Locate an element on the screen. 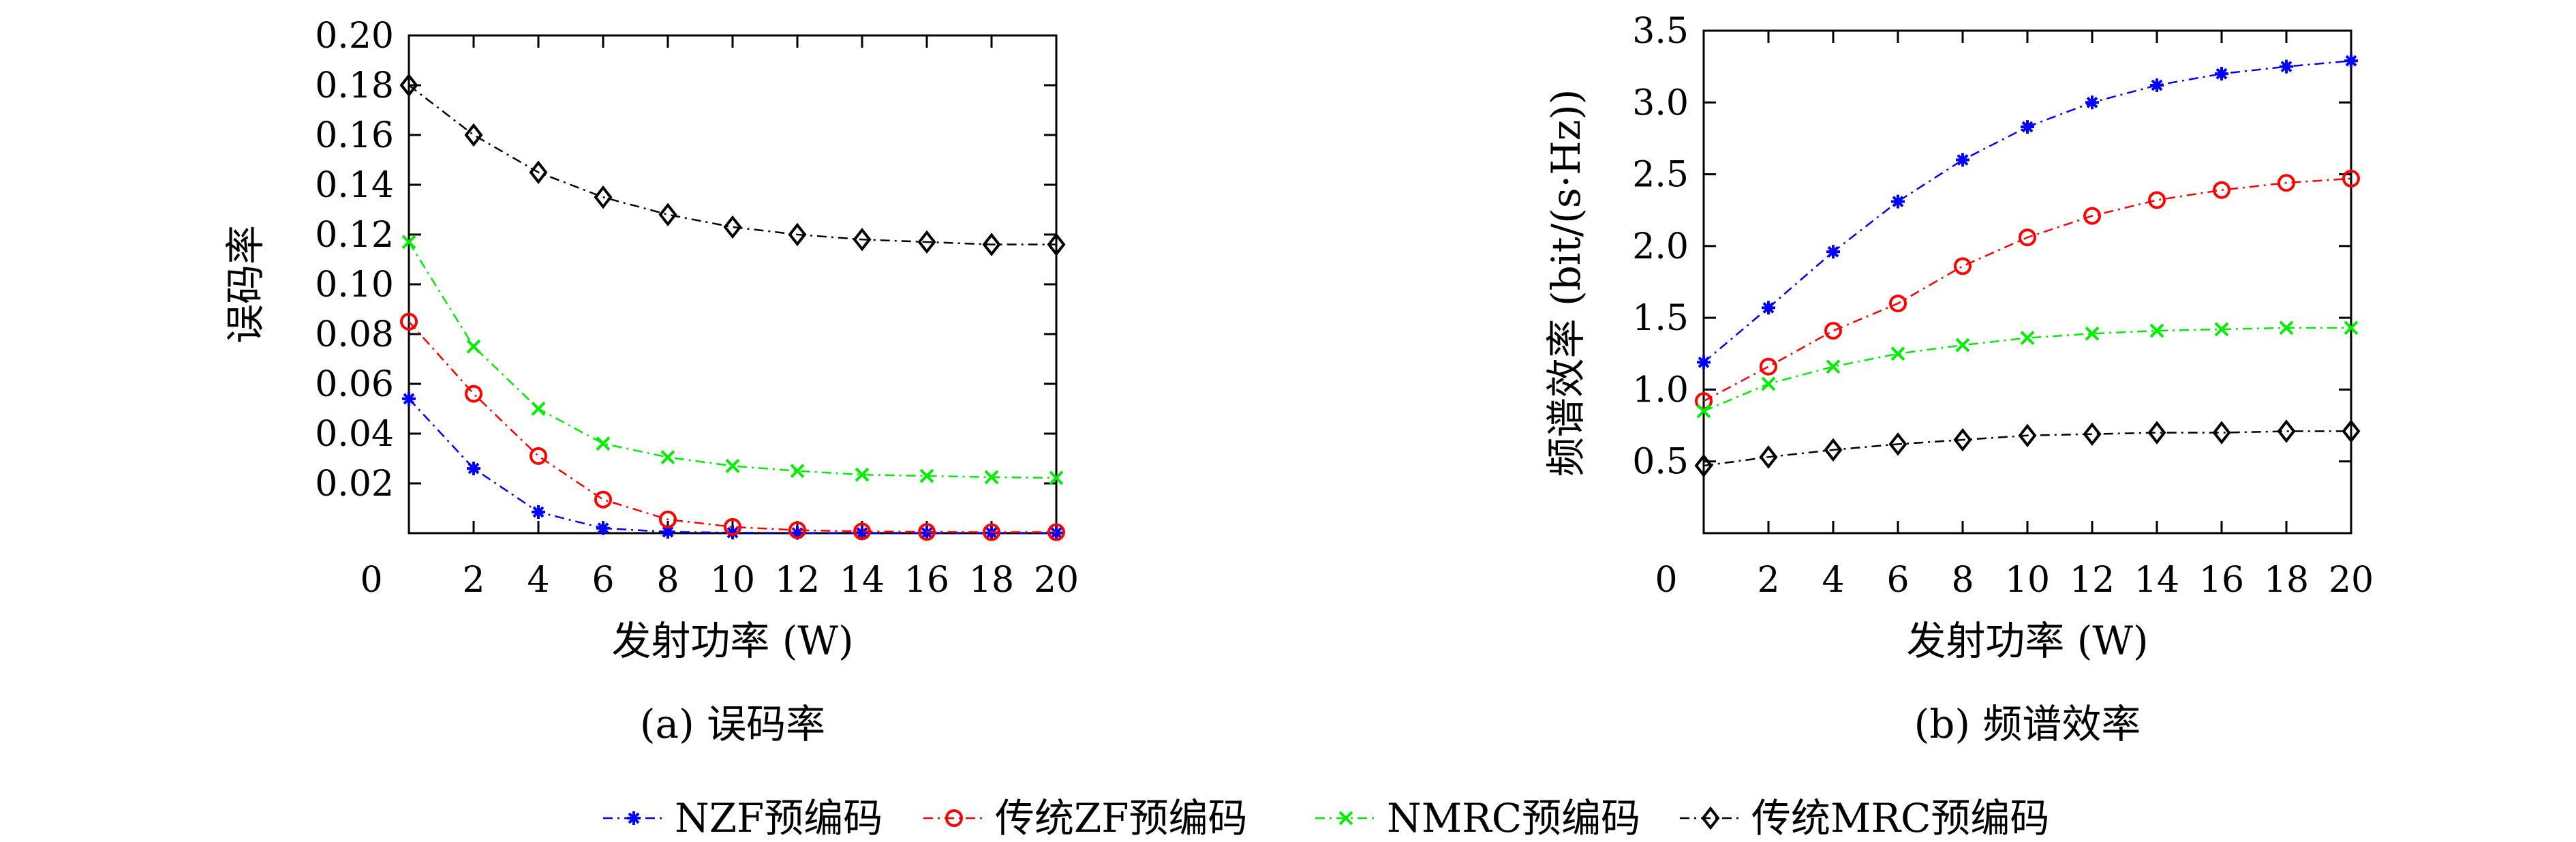  x-tick-label: 14 is located at coordinates (2156, 580).